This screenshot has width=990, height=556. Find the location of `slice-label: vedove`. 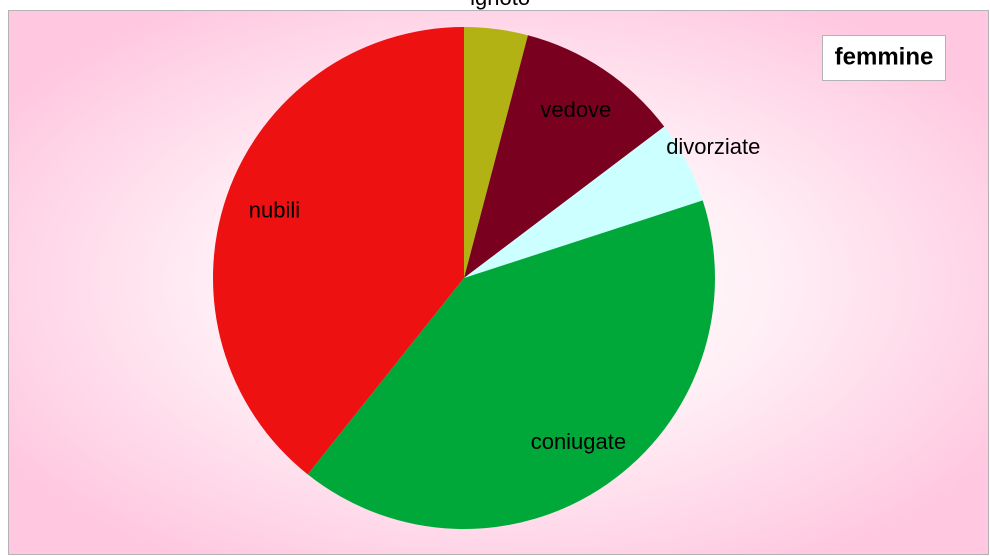

slice-label: vedove is located at coordinates (575, 109).